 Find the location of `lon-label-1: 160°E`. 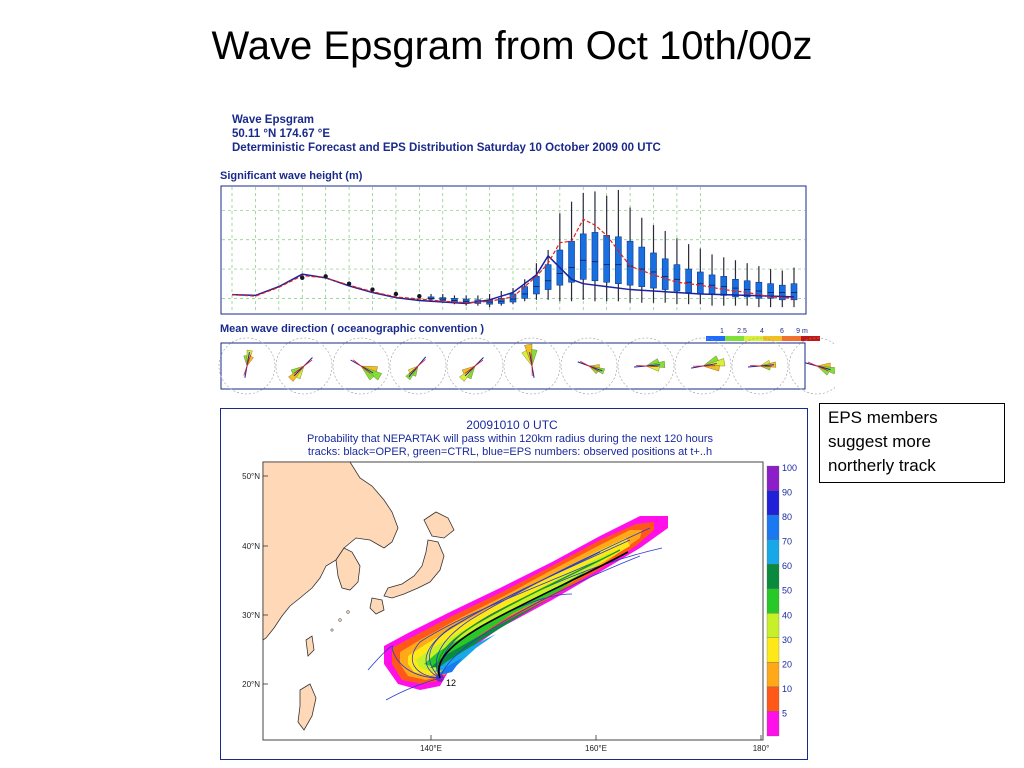

lon-label-1: 160°E is located at coordinates (596, 748).